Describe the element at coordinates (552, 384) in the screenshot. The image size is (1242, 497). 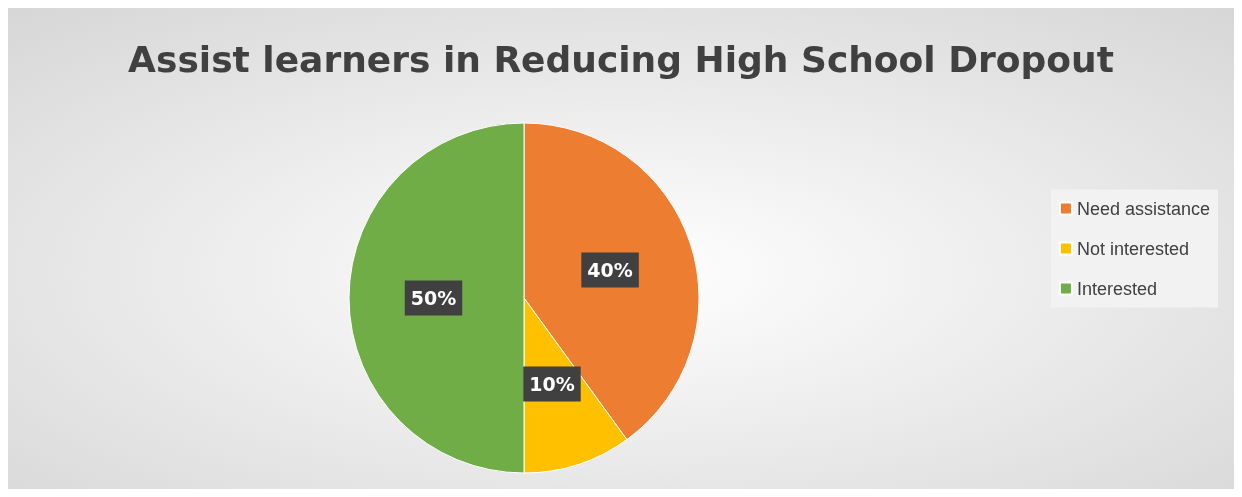
I see `data-label: 10%` at that location.